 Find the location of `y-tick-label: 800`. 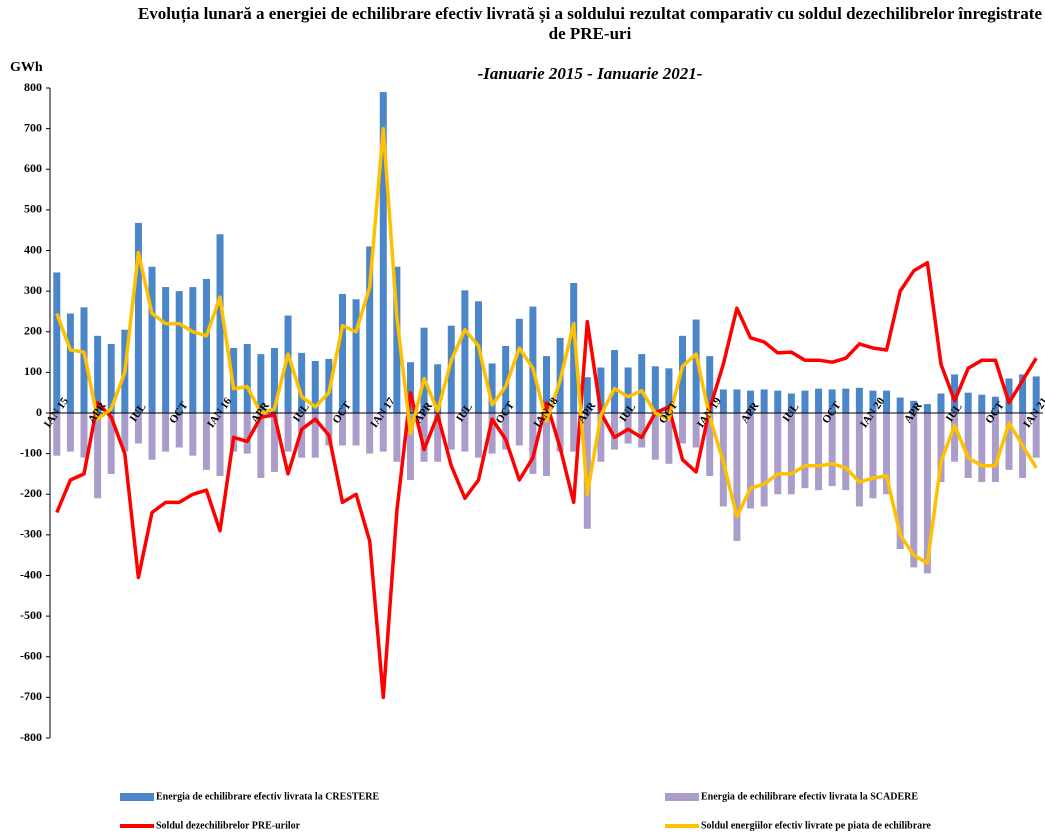

y-tick-label: 800 is located at coordinates (33, 87).